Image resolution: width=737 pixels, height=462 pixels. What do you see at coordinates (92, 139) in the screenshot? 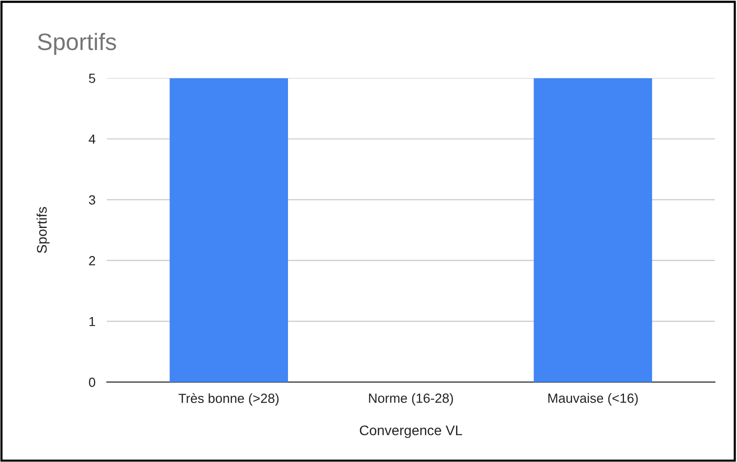
I see `y-tick-label: 4` at bounding box center [92, 139].